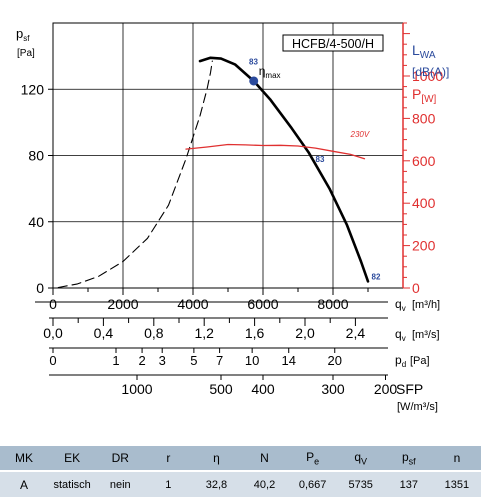  What do you see at coordinates (400, 361) in the screenshot?
I see `dyn-pressure-label: pd` at bounding box center [400, 361].